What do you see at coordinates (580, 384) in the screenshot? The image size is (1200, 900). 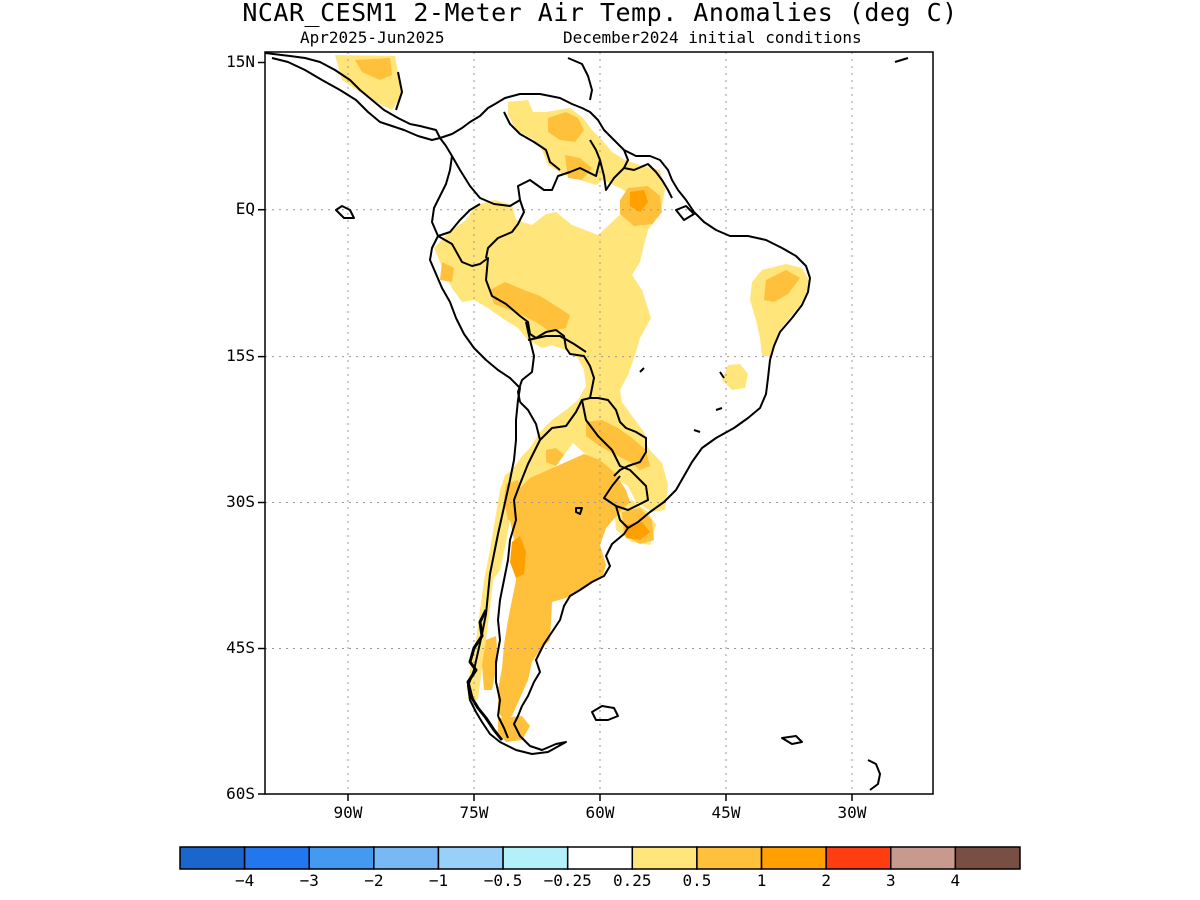 I see `anomaly-dark-orange` at bounding box center [580, 384].